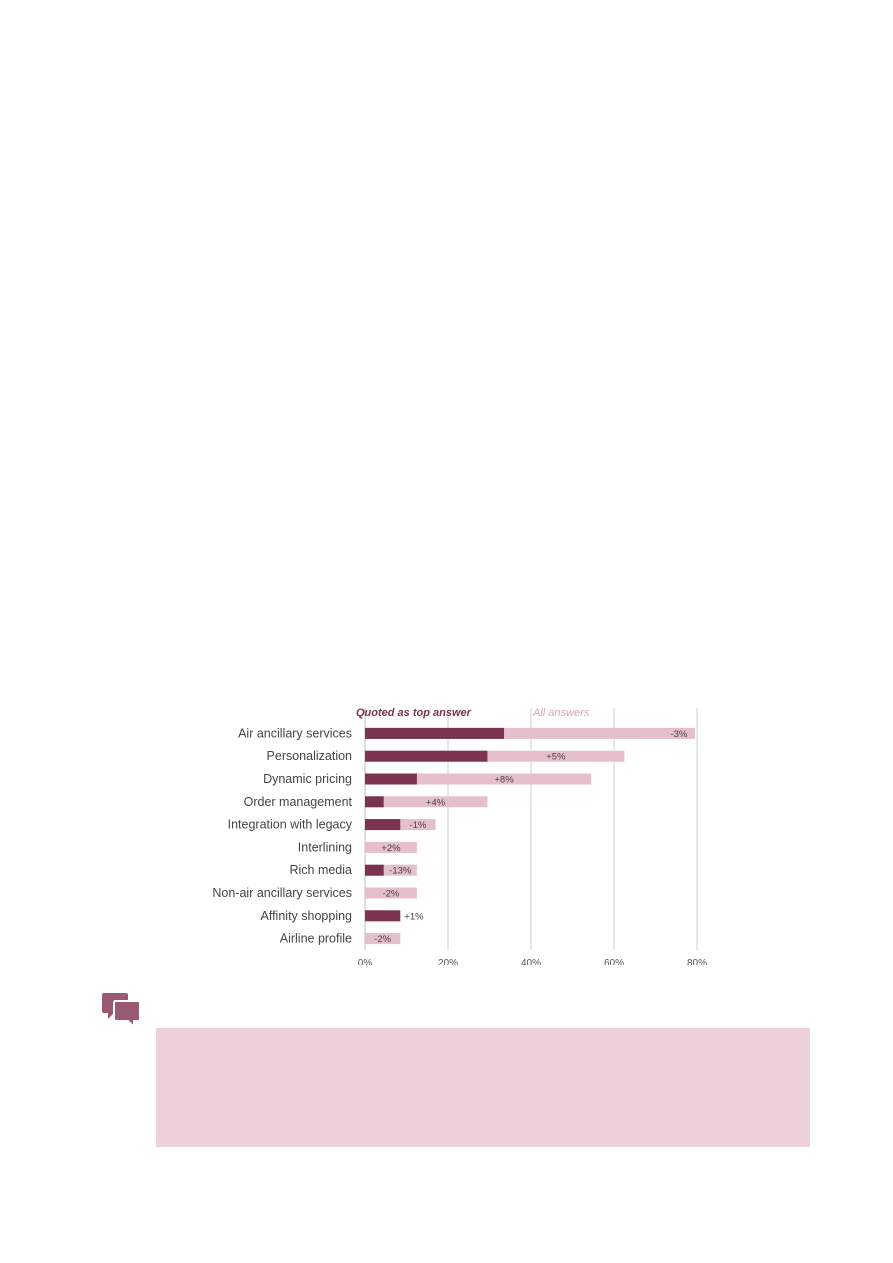 The image size is (893, 1263). Describe the element at coordinates (121, 1011) in the screenshot. I see `speech-bubbles-icon` at that location.